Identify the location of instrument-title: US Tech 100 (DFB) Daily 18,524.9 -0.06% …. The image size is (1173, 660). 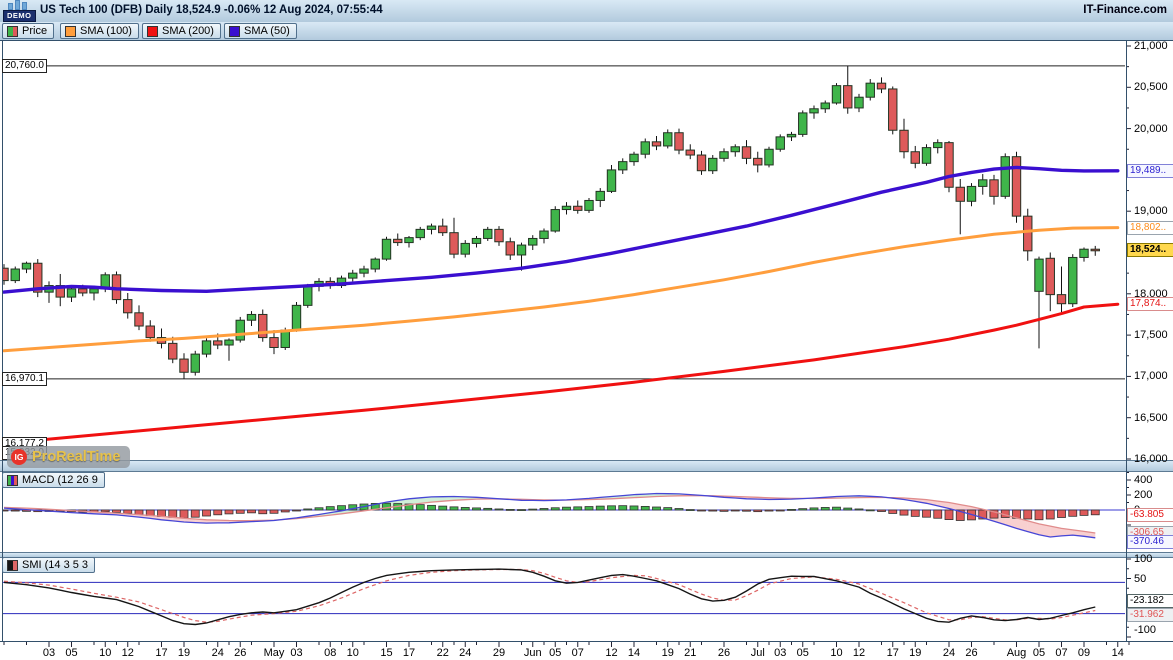
(211, 10).